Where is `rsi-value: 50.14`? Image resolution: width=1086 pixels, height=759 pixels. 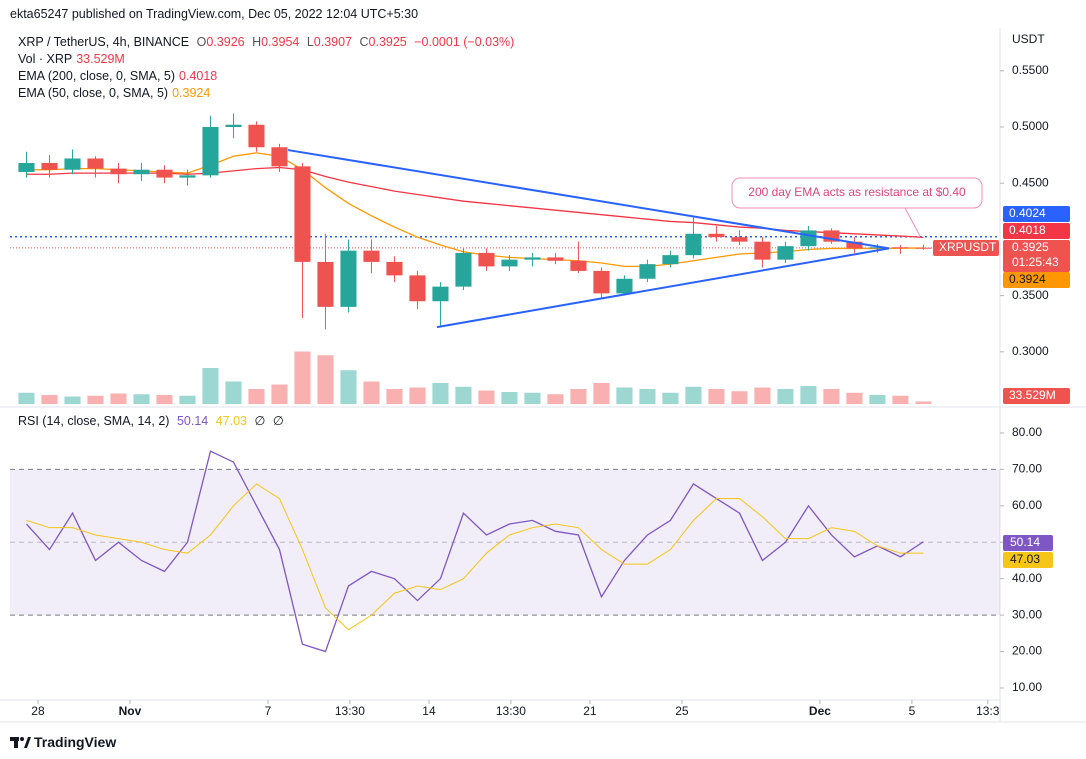
rsi-value: 50.14 is located at coordinates (192, 421).